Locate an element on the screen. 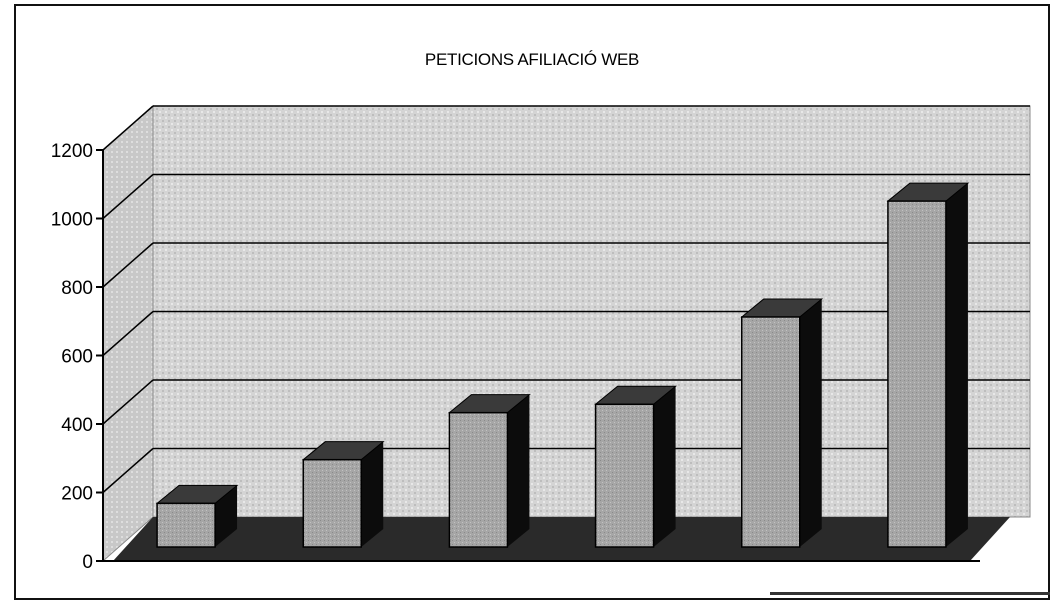 The width and height of the screenshot is (1058, 606). y-tick-label: 0 is located at coordinates (87, 562).